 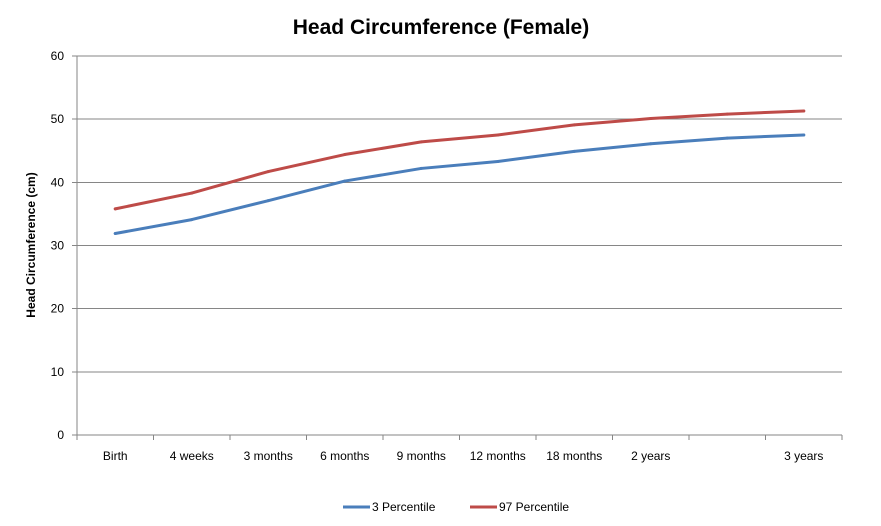 I want to click on x-tick-label: 6 months, so click(x=344, y=456).